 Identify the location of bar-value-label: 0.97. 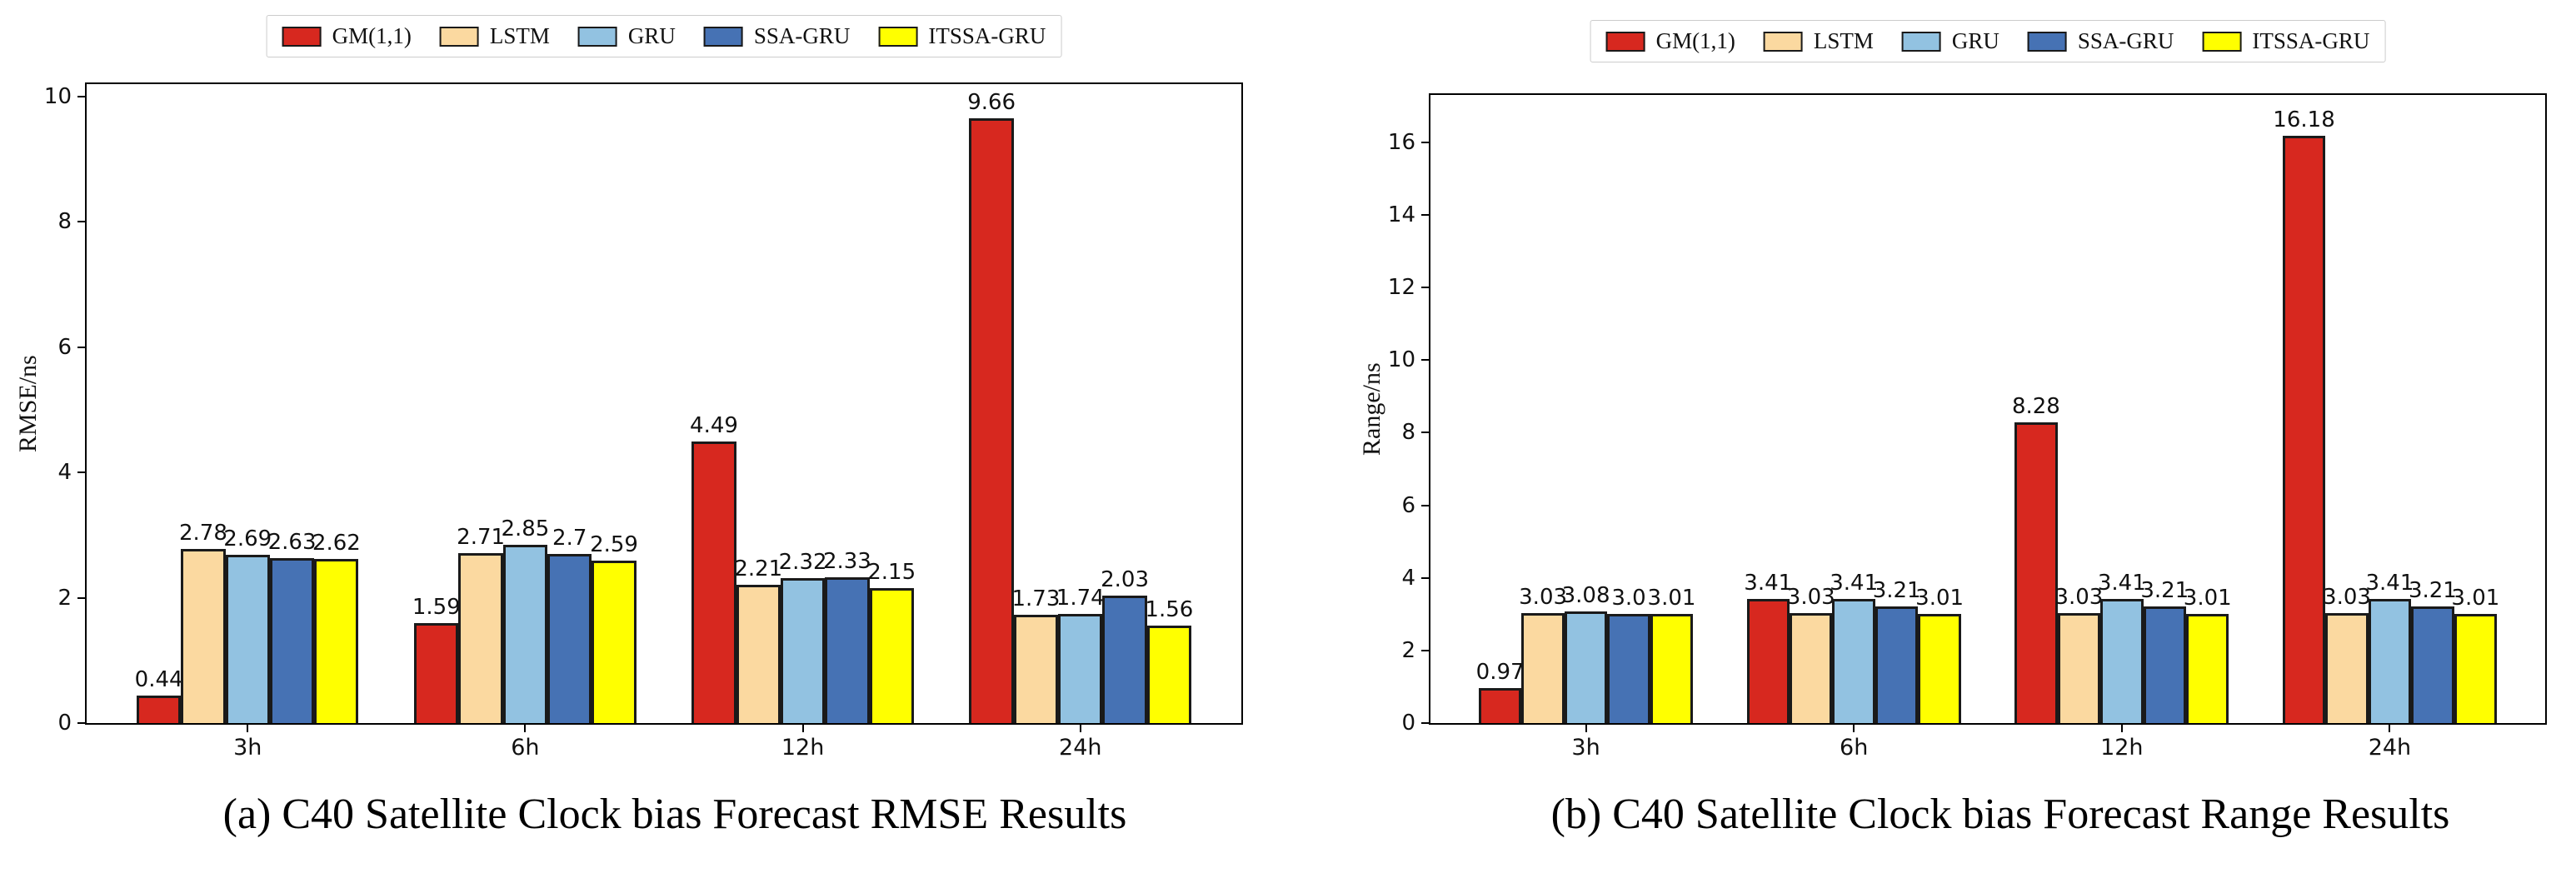
(1500, 672).